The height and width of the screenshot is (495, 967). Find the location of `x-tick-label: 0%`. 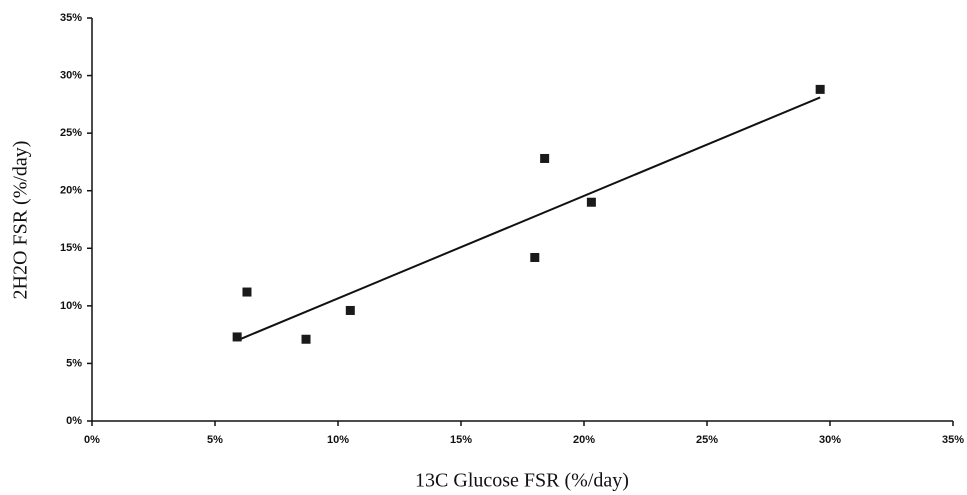

x-tick-label: 0% is located at coordinates (92, 440).